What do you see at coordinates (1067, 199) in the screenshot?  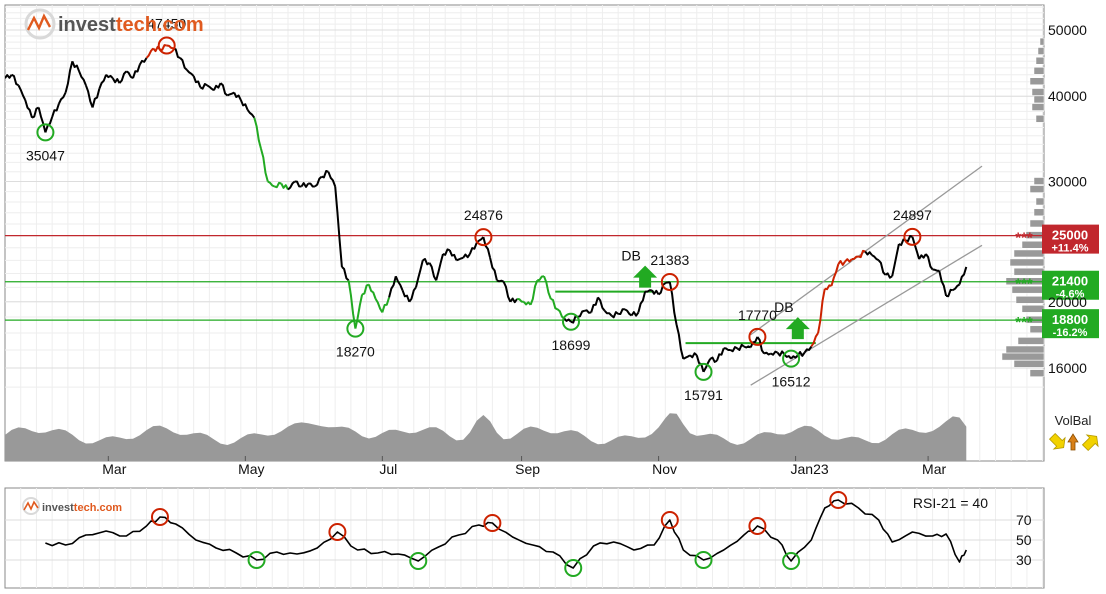 I see `price-y-axis: 50000 40000 30000 20000 16000` at bounding box center [1067, 199].